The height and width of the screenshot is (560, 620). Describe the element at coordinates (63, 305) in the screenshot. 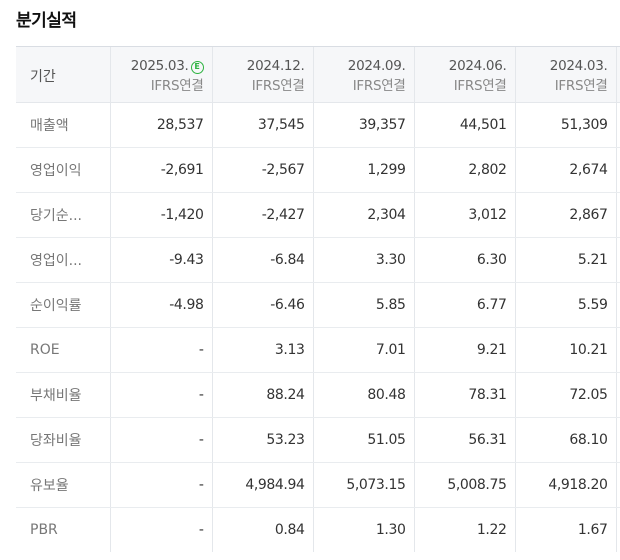

I see `row-label: 순이익률` at that location.